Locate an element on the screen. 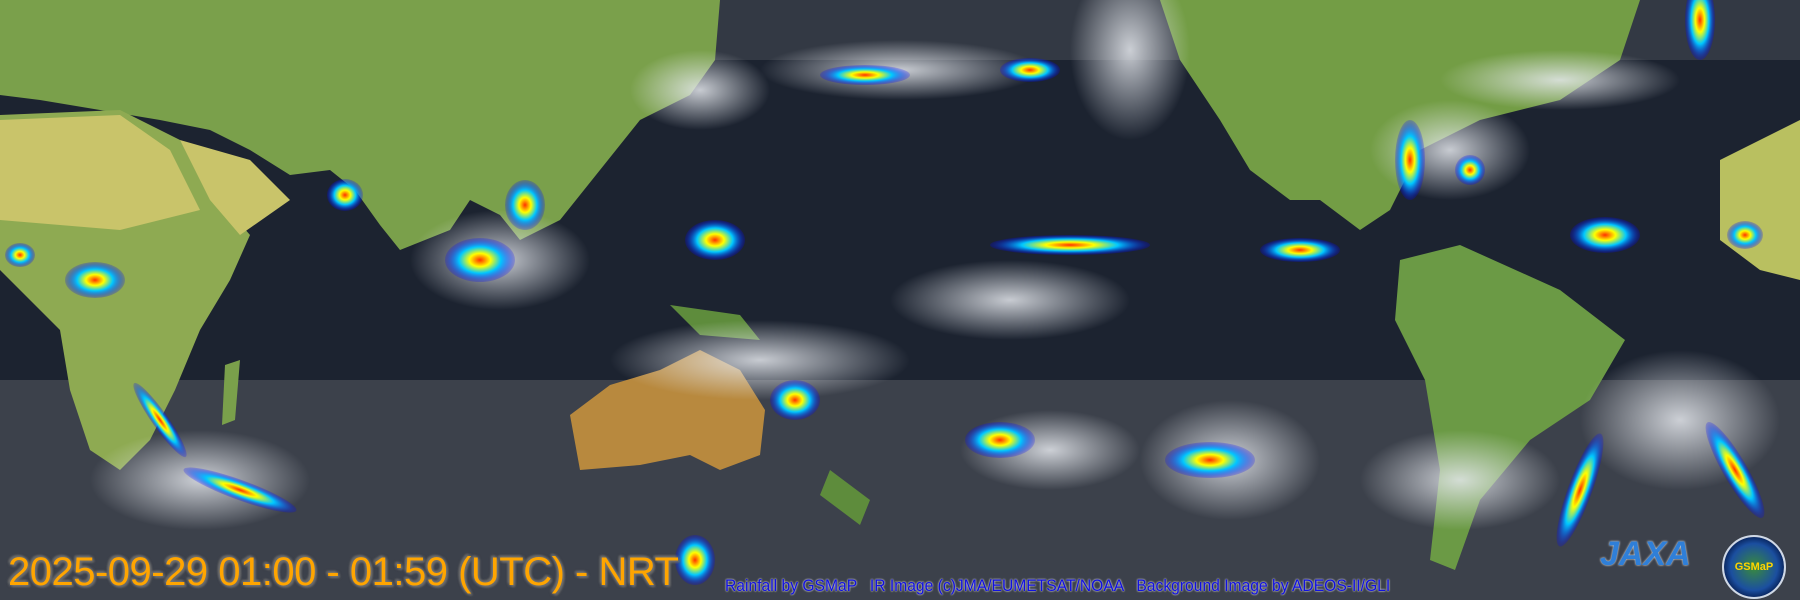 Image resolution: width=1800 pixels, height=600 pixels. arabia is located at coordinates (235, 187).